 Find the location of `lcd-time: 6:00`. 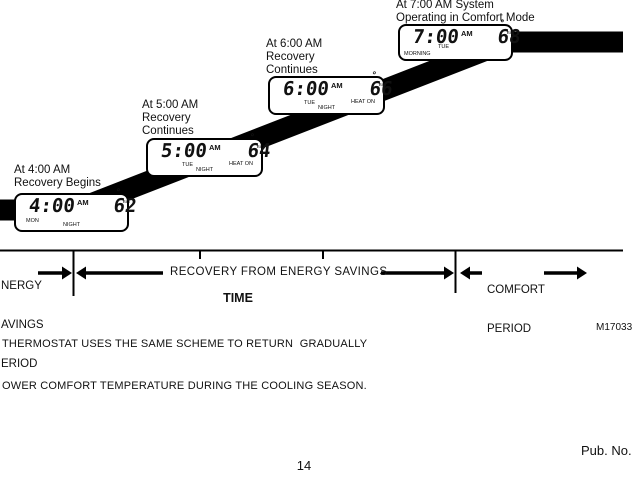

lcd-time: 6:00 is located at coordinates (306, 89).